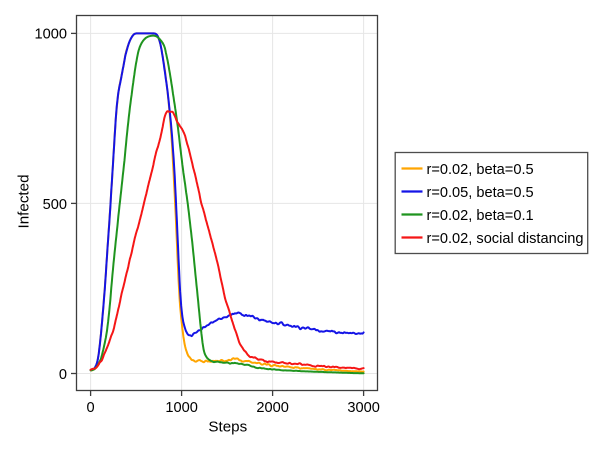 Image resolution: width=600 pixels, height=455 pixels. What do you see at coordinates (272, 408) in the screenshot?
I see `svg-text: 2000` at bounding box center [272, 408].